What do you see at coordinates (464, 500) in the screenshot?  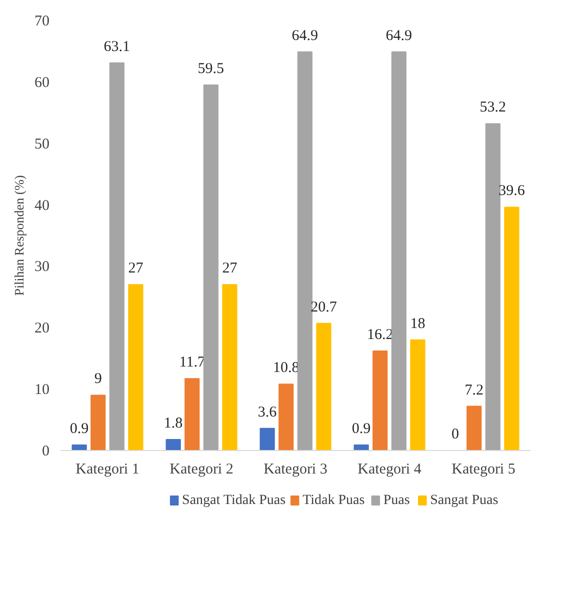 I see `legend-label: Sangat Puas` at bounding box center [464, 500].